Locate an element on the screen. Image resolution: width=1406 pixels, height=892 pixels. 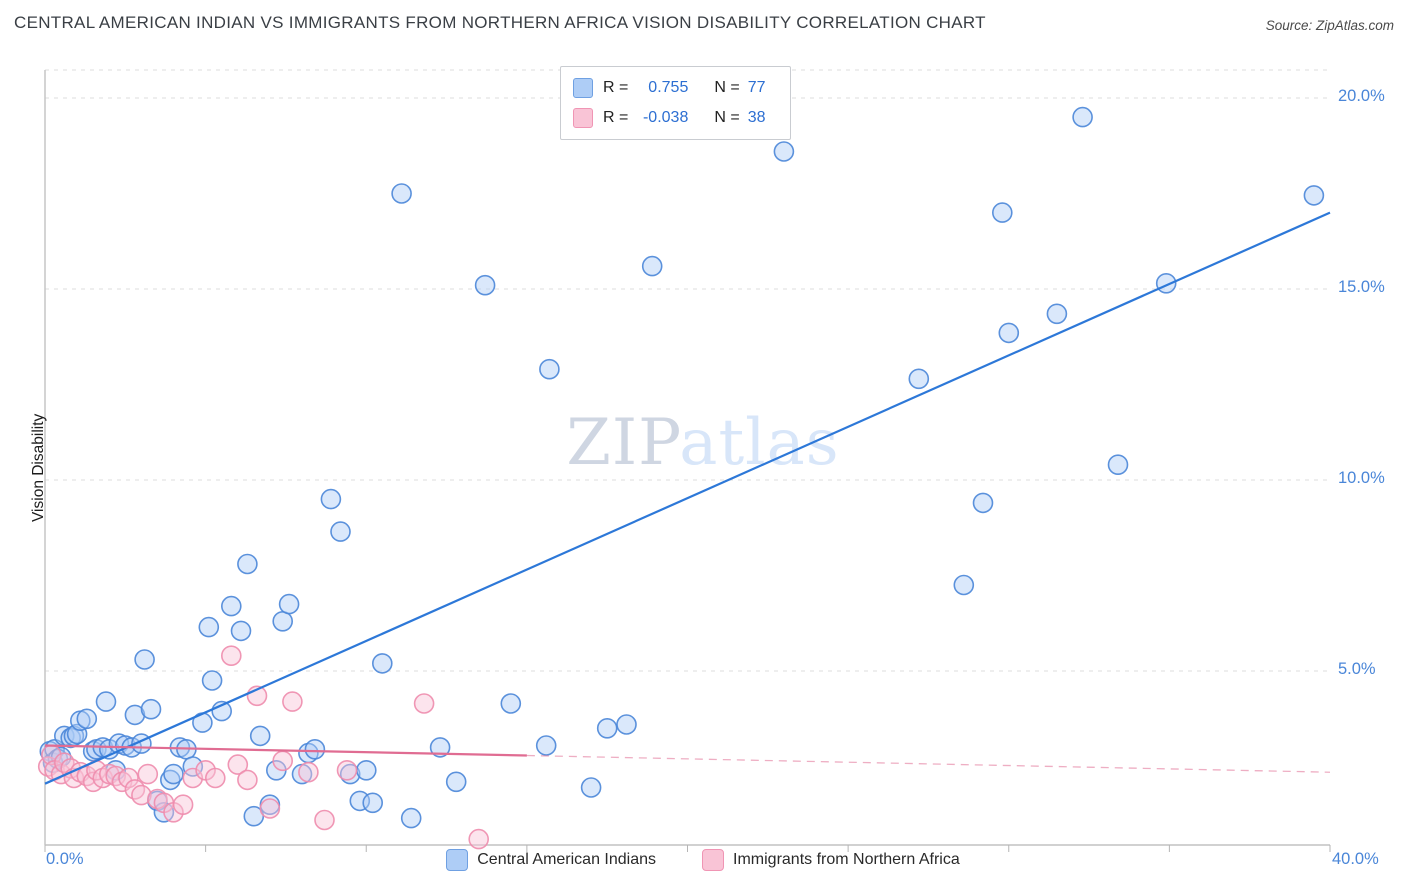
legend-item-immigrants-northern-africa: Immigrants from Northern Africa is located at coordinates (831, 860).